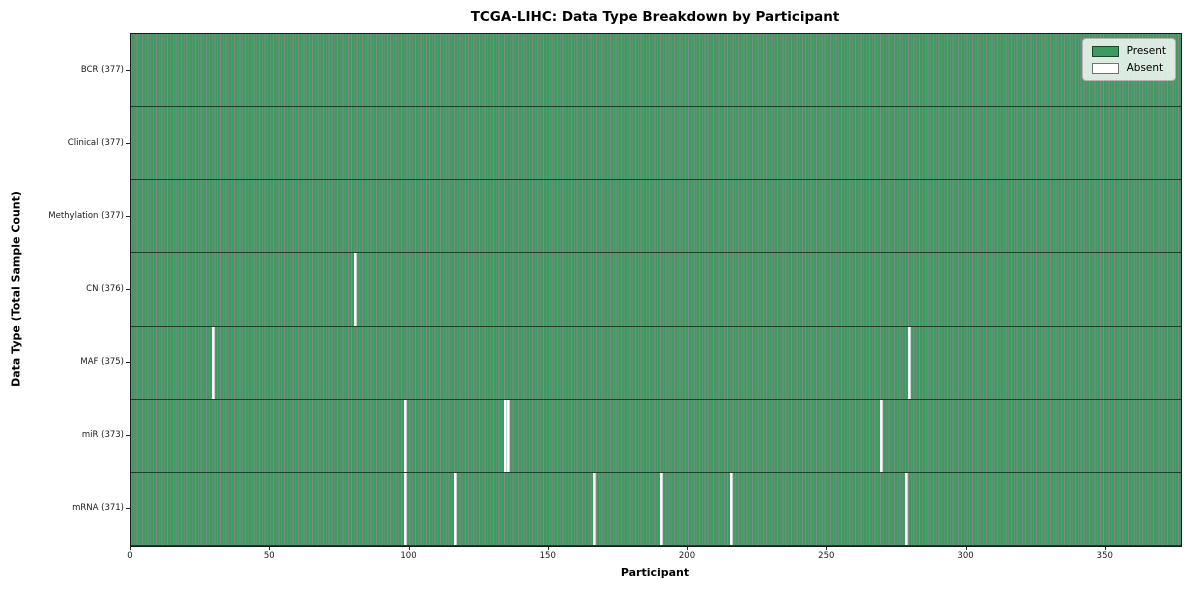 This screenshot has height=600, width=1200. I want to click on heatmap-row-MAF, so click(656, 363).